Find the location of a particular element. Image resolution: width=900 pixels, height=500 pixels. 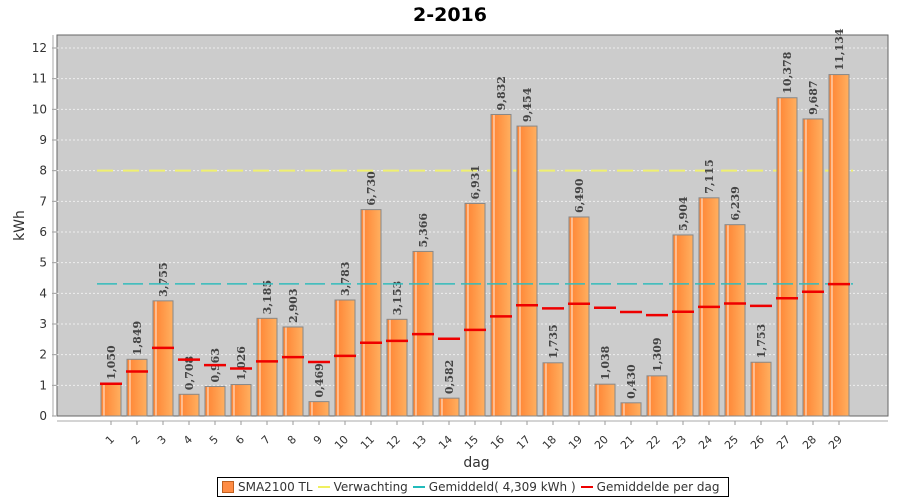

x-tick-label: 23 is located at coordinates (679, 442).